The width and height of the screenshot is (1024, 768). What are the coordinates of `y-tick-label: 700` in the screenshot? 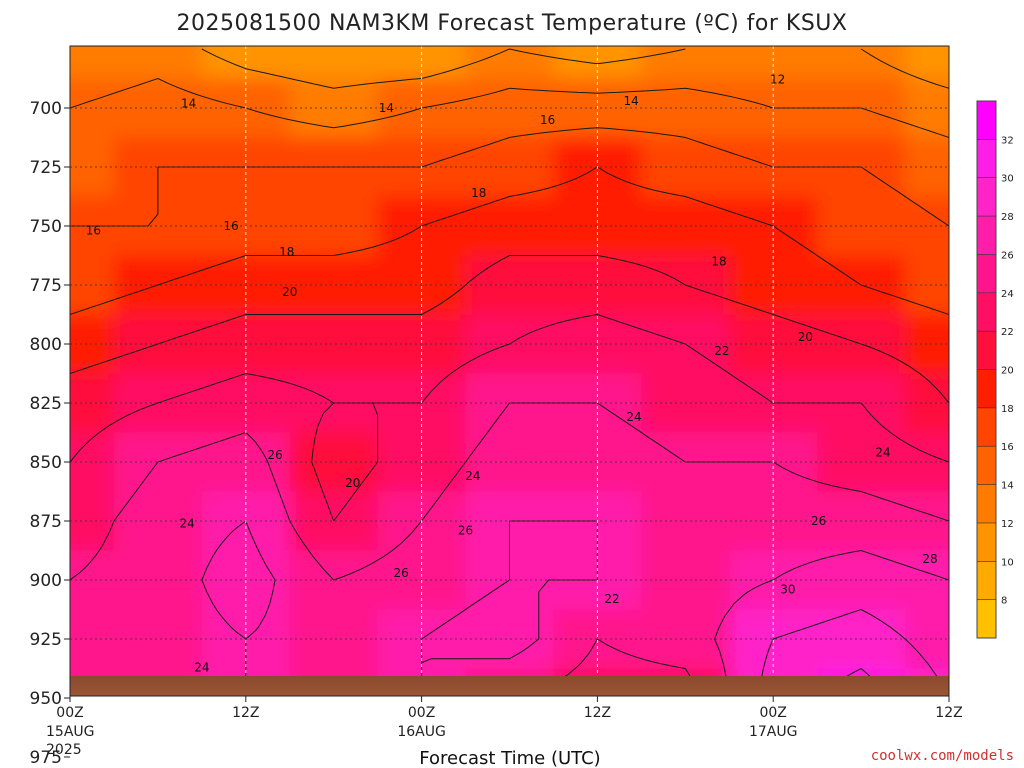 It's located at (46, 109).